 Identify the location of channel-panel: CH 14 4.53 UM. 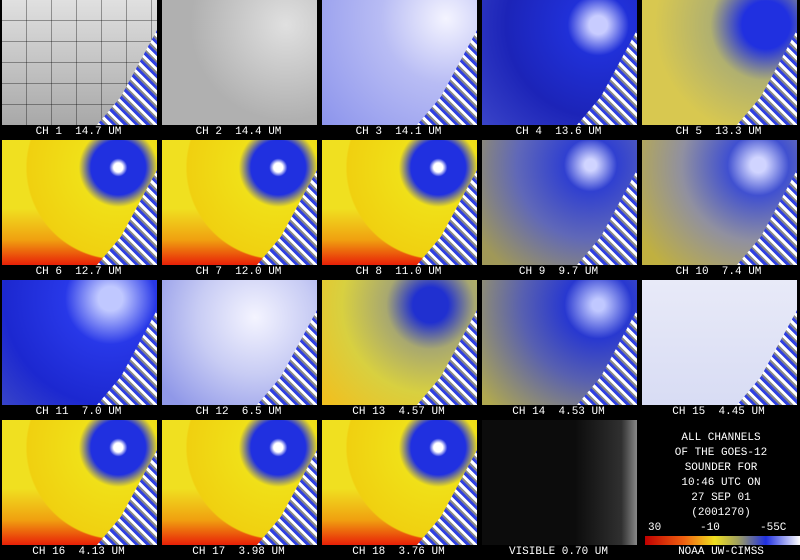
(558, 350).